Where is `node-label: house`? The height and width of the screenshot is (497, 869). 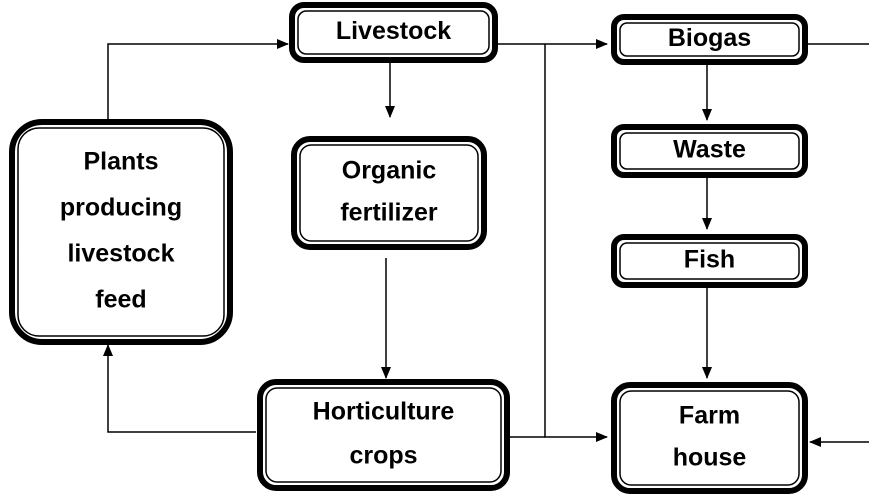
node-label: house is located at coordinates (710, 458).